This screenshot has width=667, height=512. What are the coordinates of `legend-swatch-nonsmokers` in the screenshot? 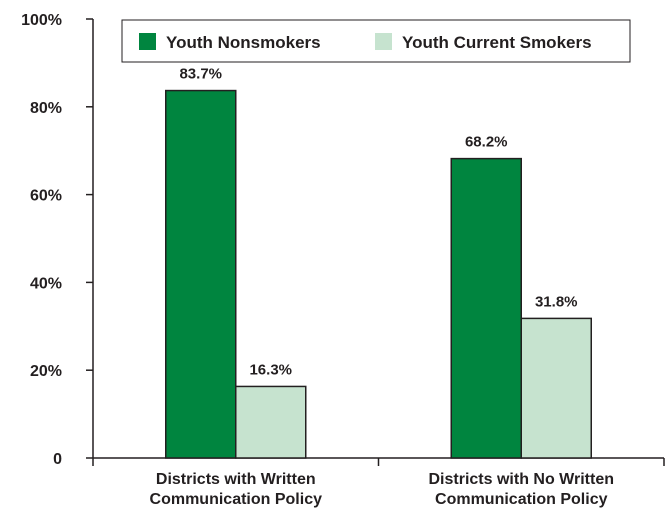 It's located at (147, 41).